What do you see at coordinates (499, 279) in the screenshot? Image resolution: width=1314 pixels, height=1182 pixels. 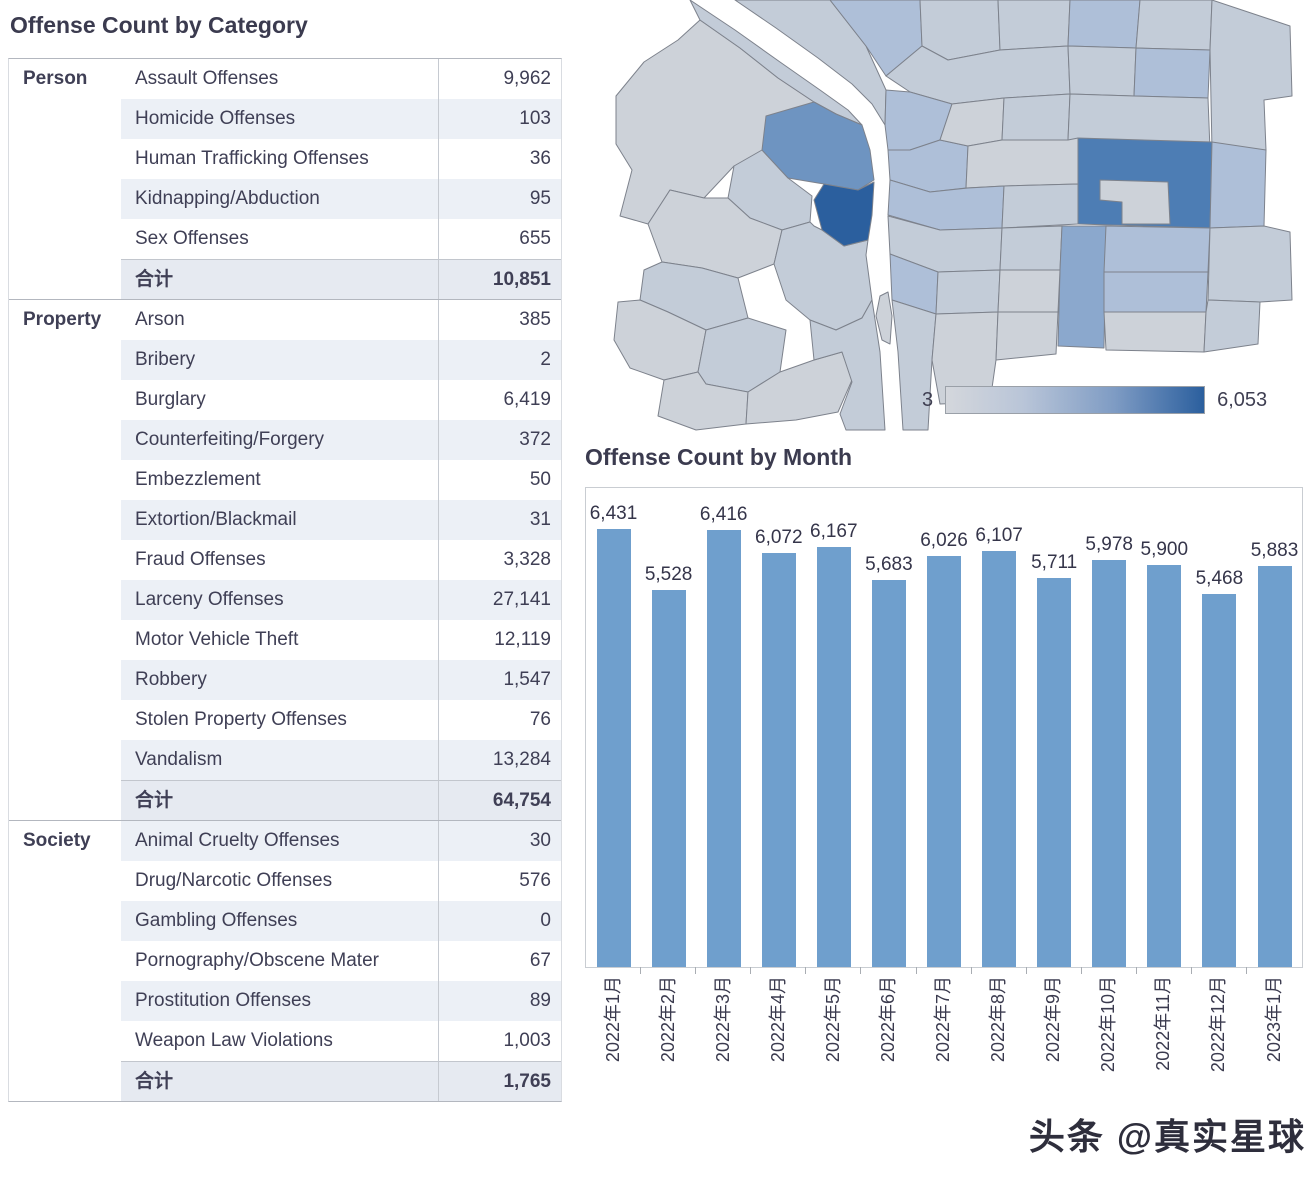 I see `total-value: 10,851` at bounding box center [499, 279].